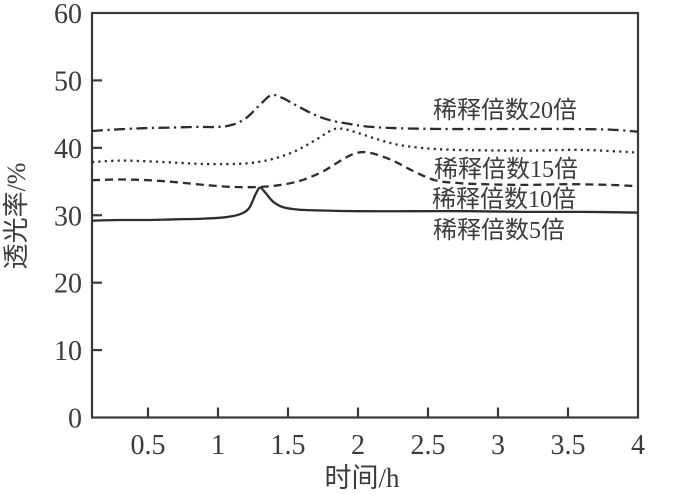 This screenshot has height=494, width=698. I want to click on x-tick-label: 4, so click(638, 445).